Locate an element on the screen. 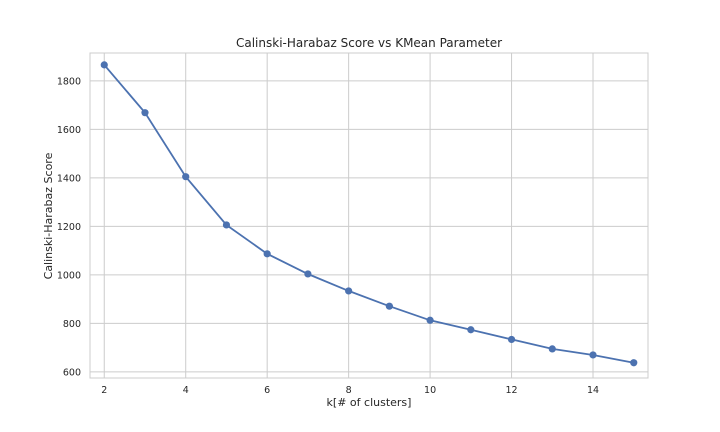  x-tick-label: 12 is located at coordinates (512, 390).